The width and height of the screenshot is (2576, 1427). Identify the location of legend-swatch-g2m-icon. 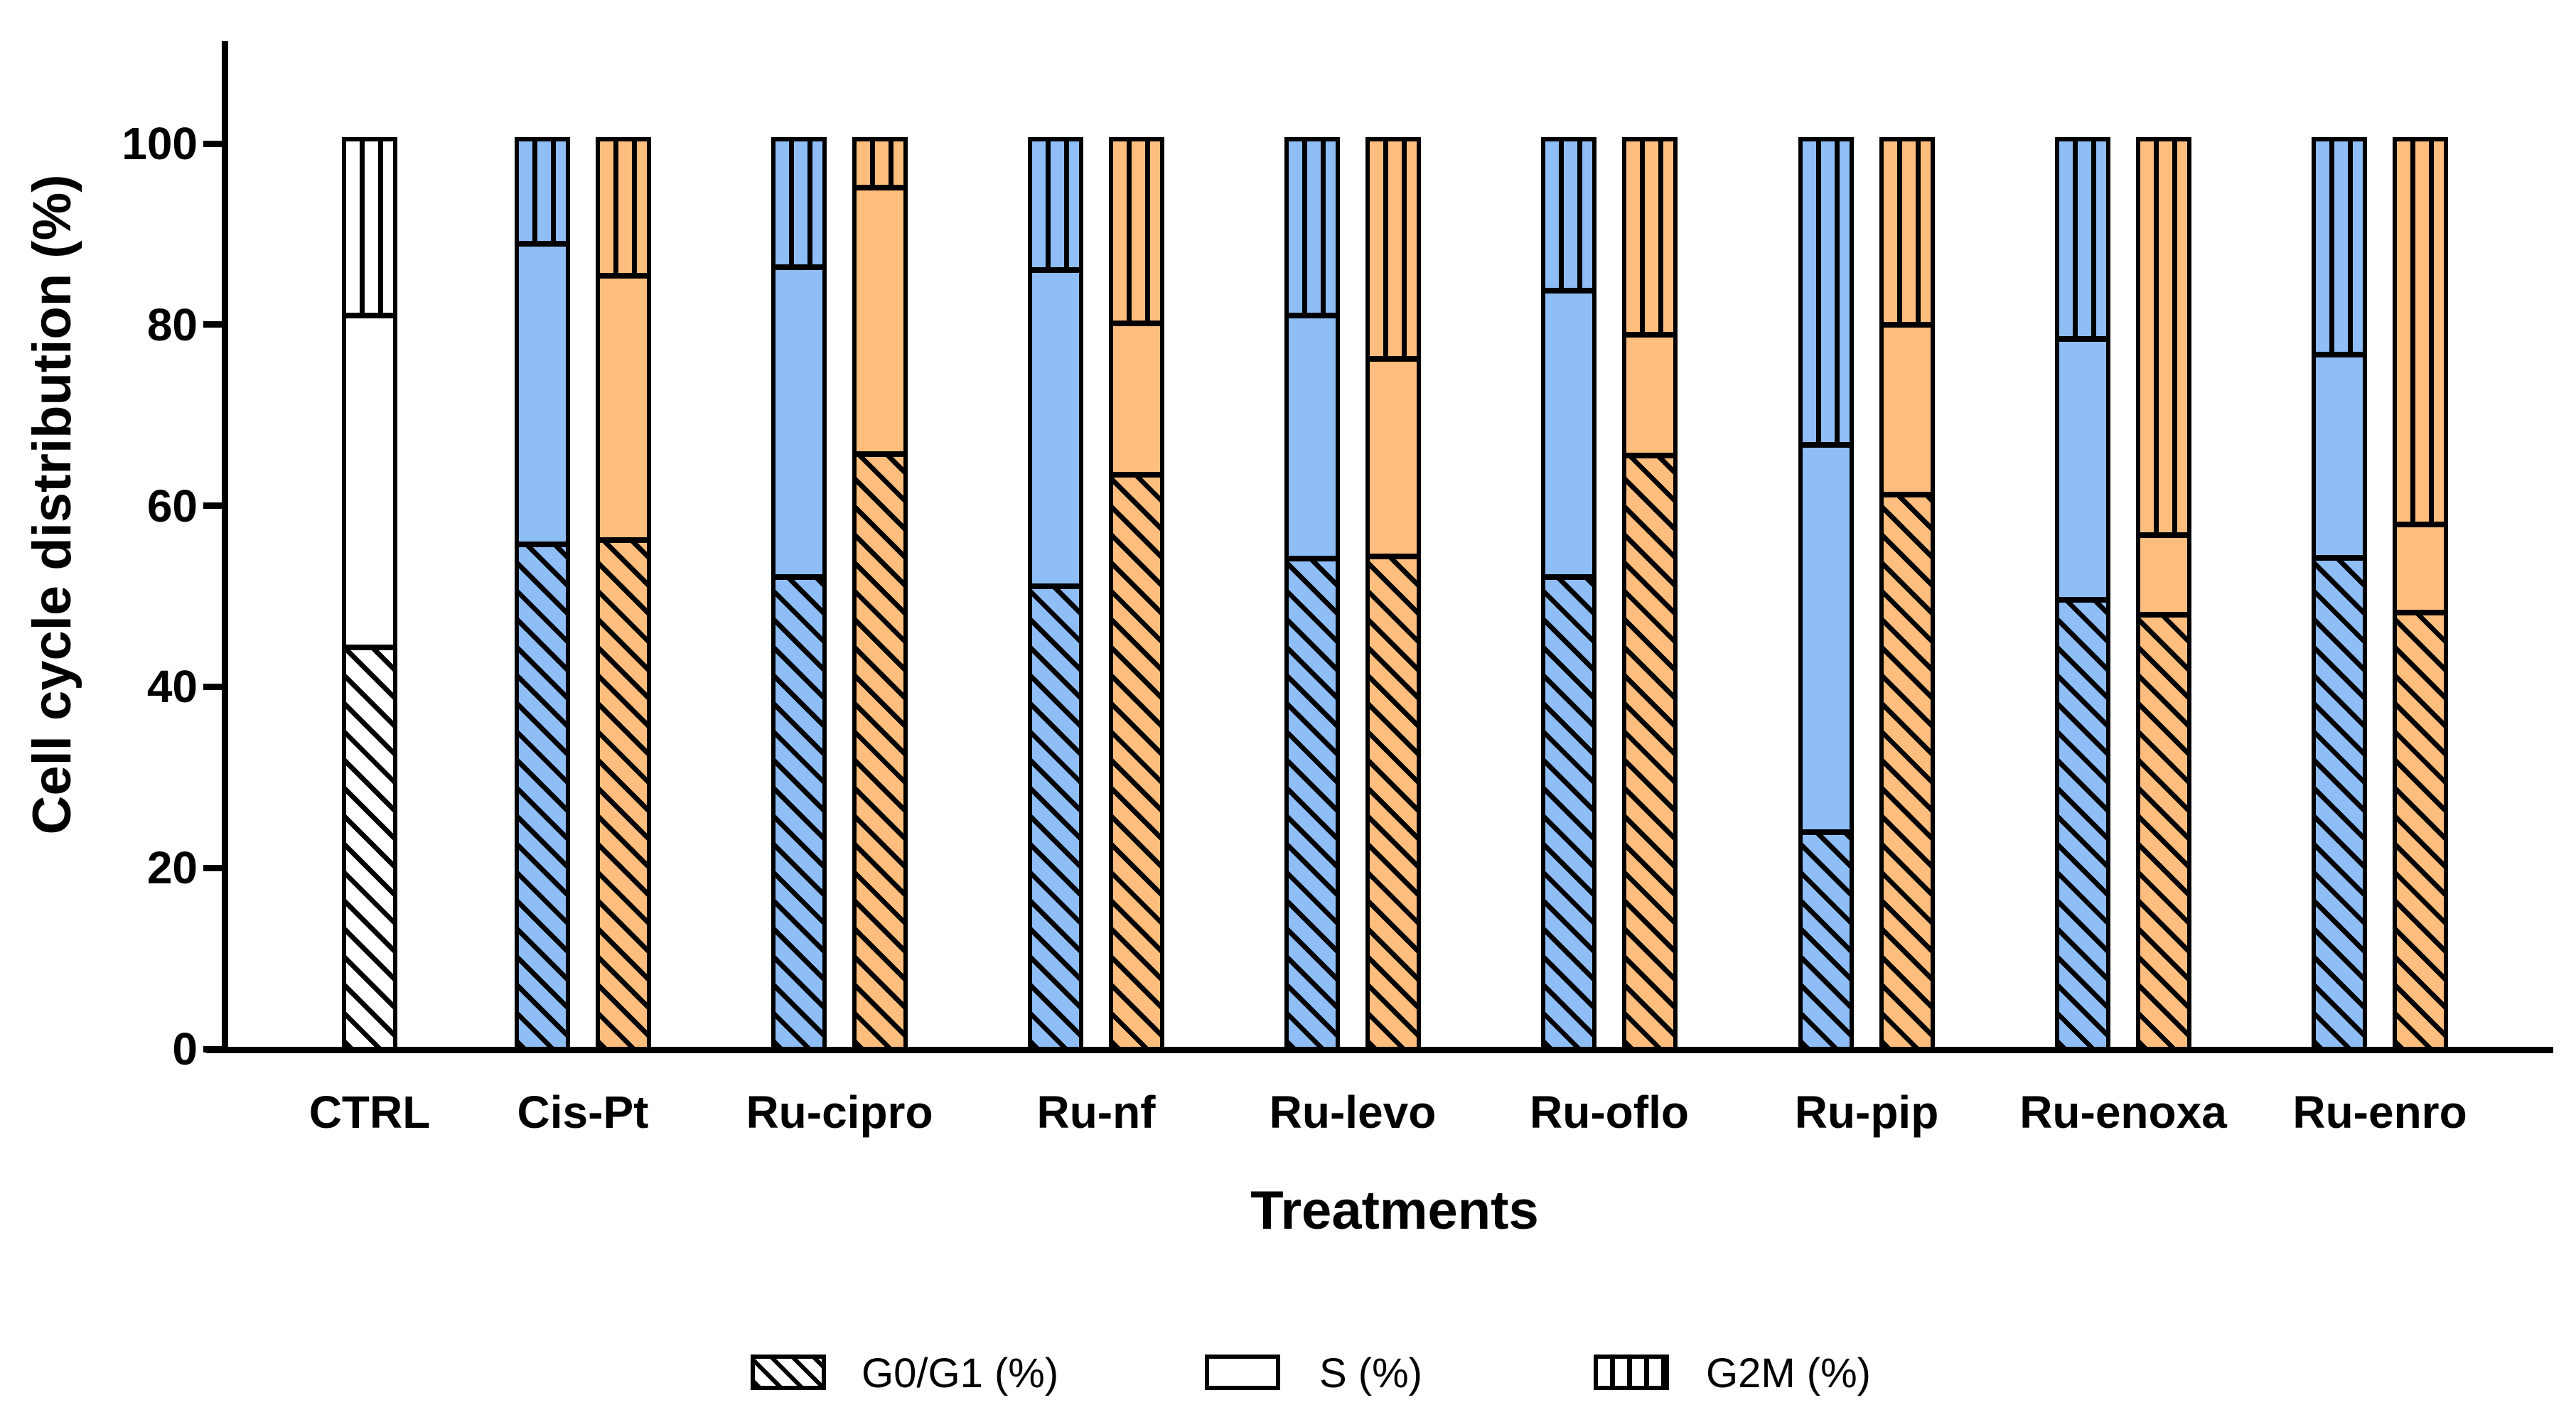
(1631, 1372).